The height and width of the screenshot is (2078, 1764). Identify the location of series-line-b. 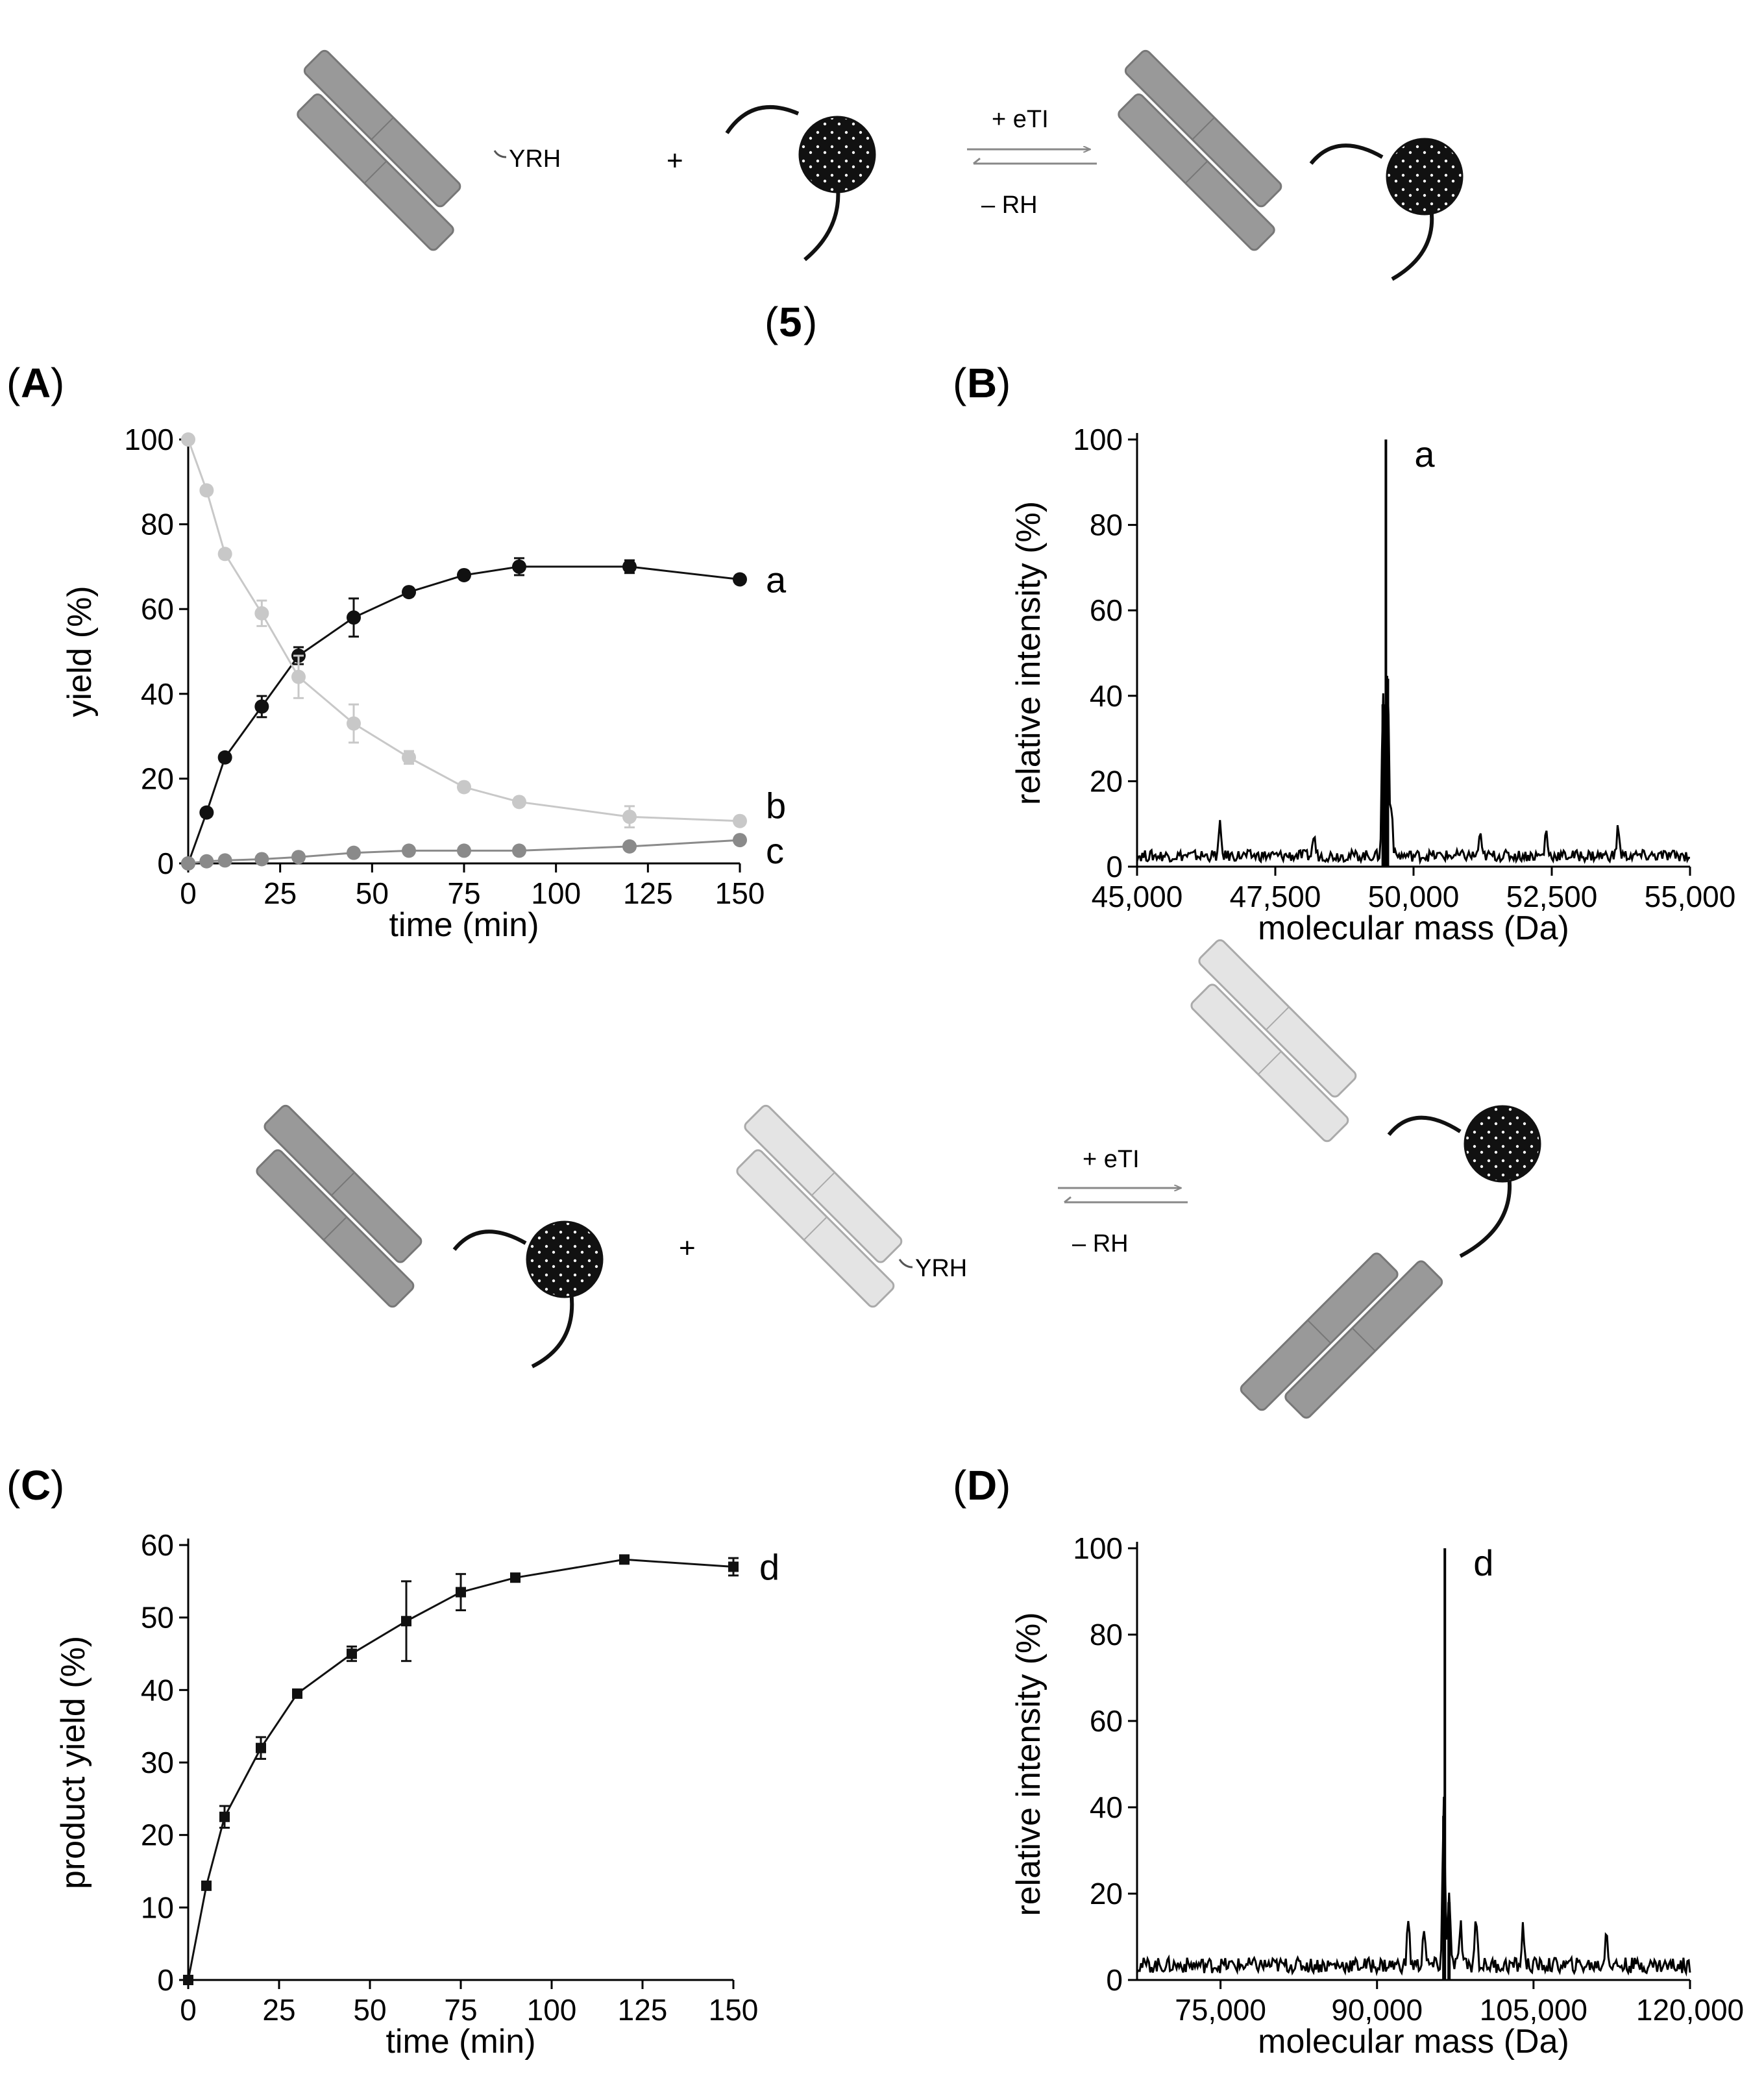
(464, 631).